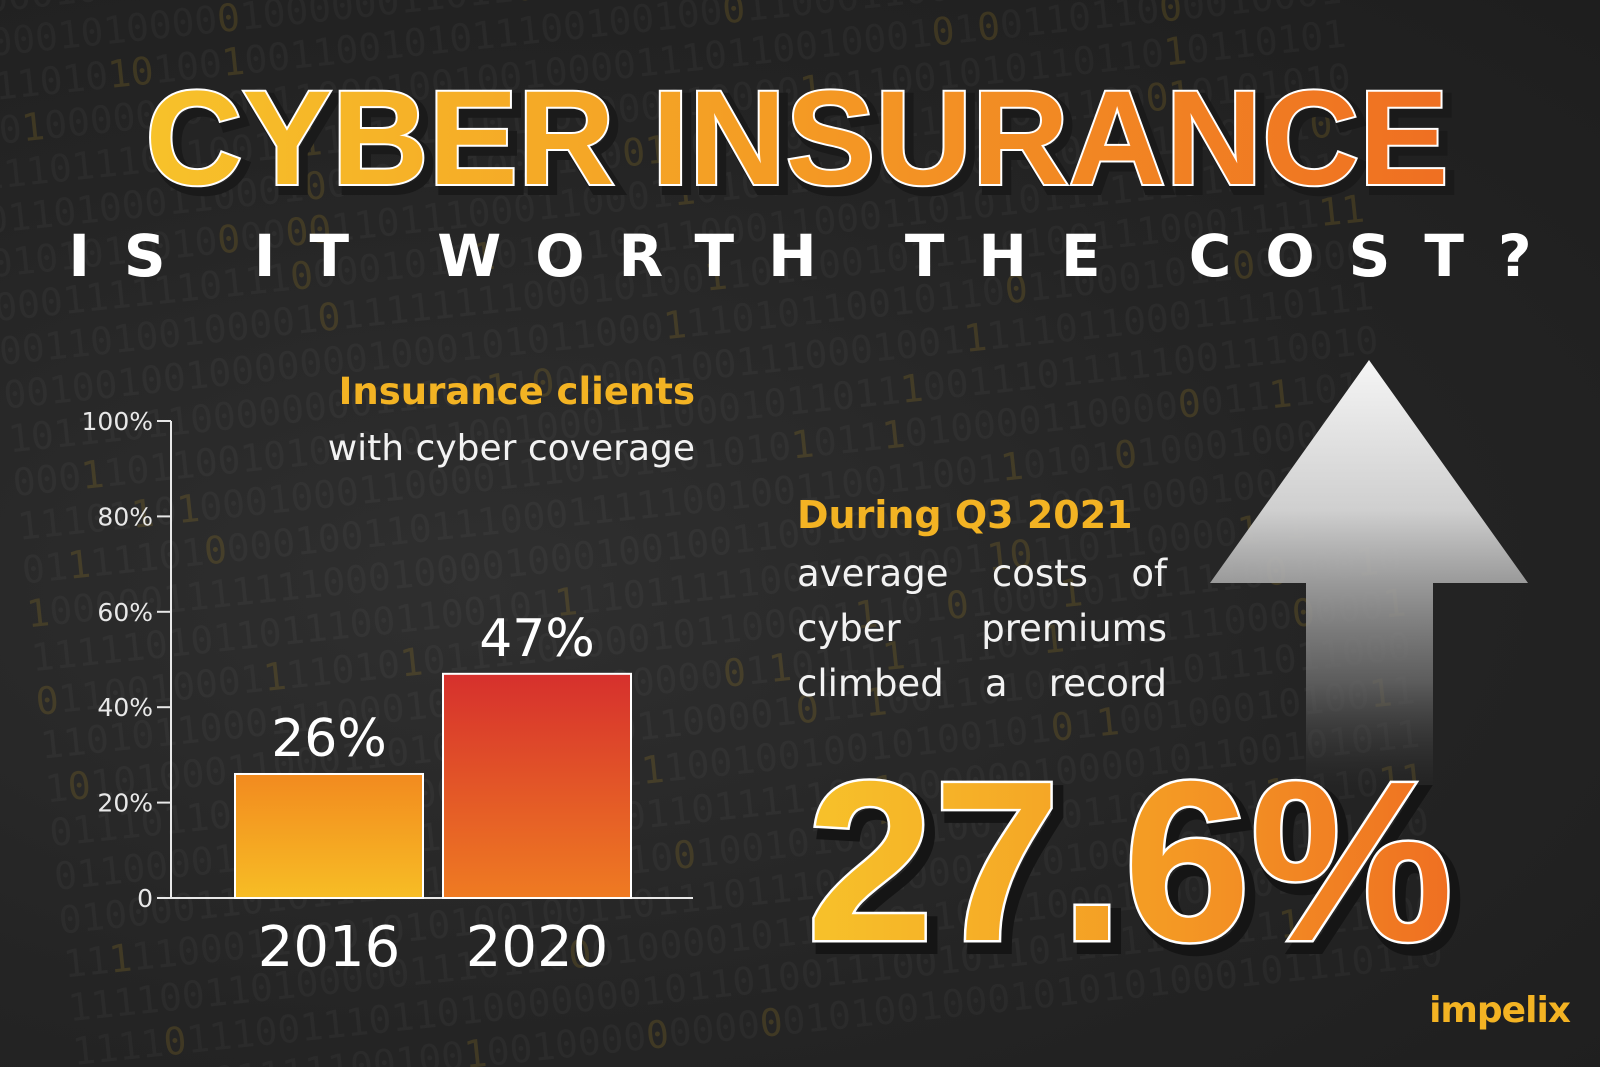  I want to click on stat-heading: During Q3 2021, so click(965, 515).